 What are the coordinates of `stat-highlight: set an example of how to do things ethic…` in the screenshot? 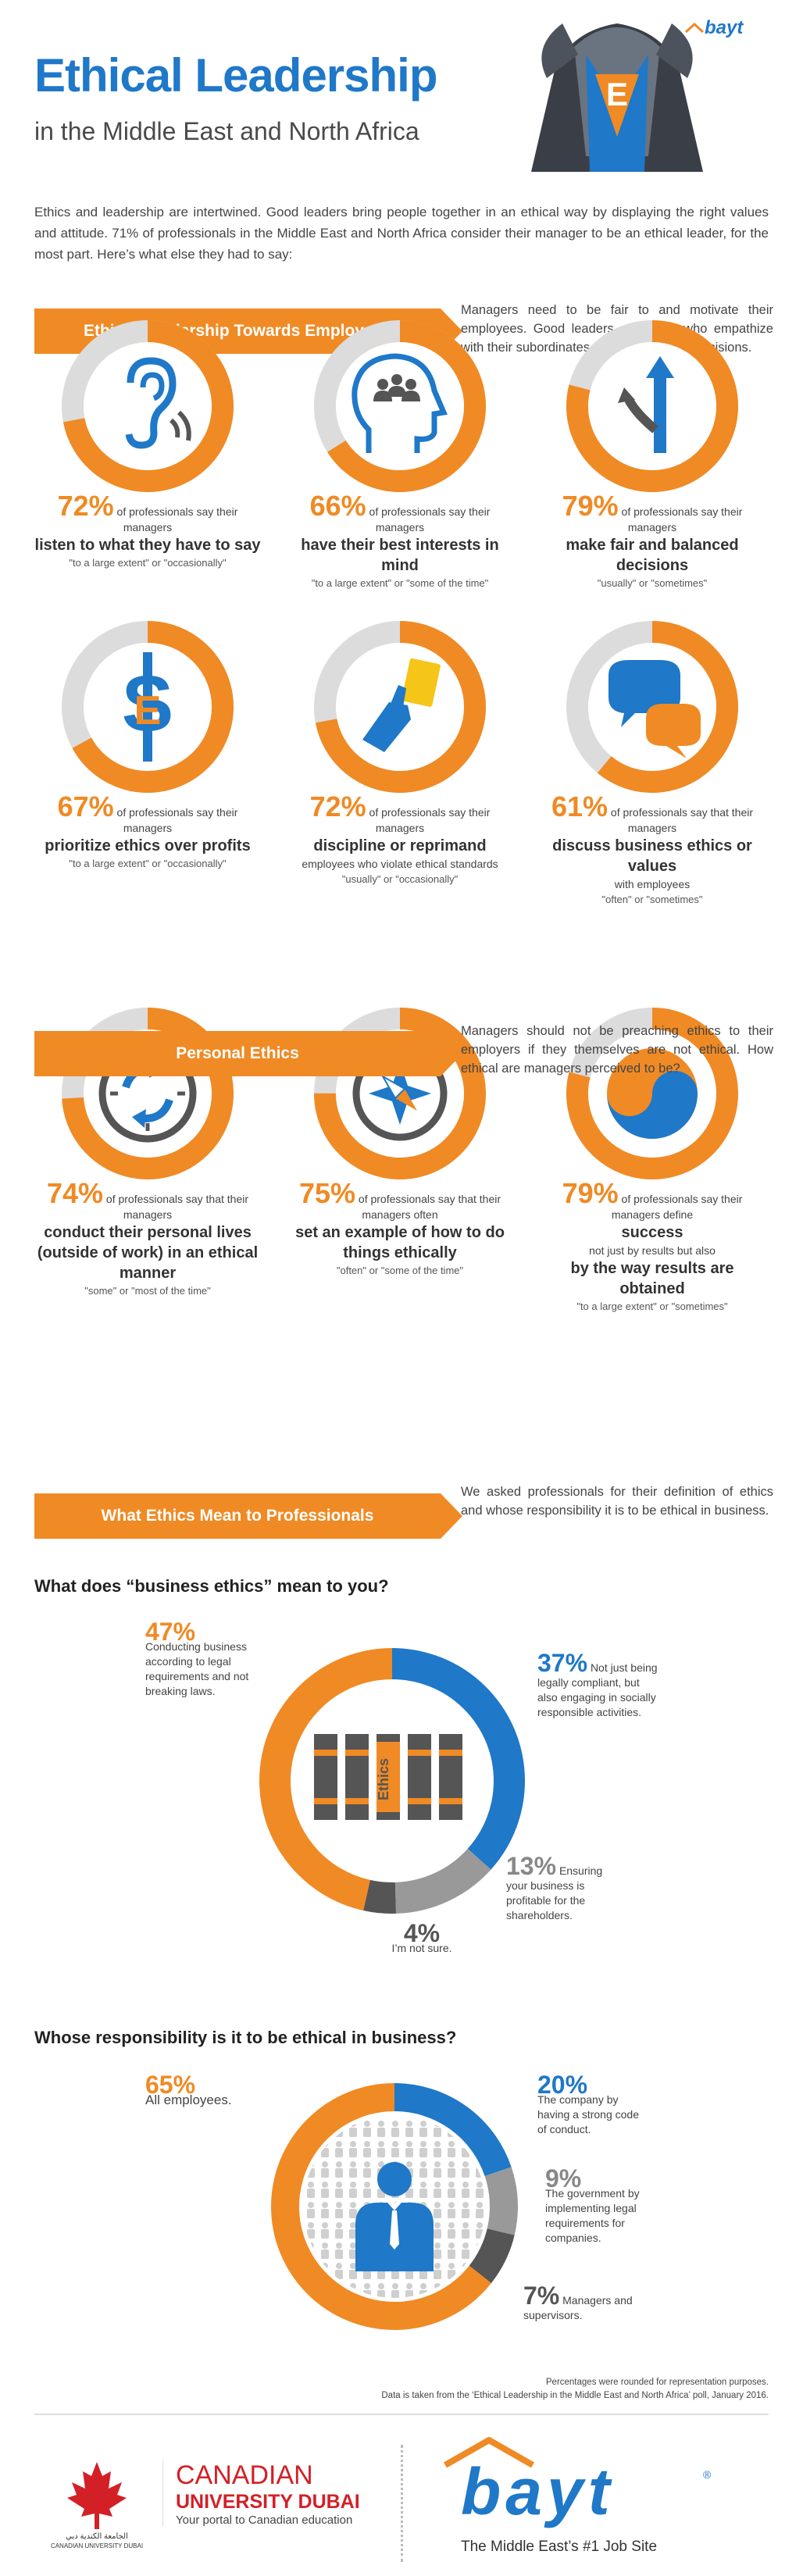 It's located at (400, 1242).